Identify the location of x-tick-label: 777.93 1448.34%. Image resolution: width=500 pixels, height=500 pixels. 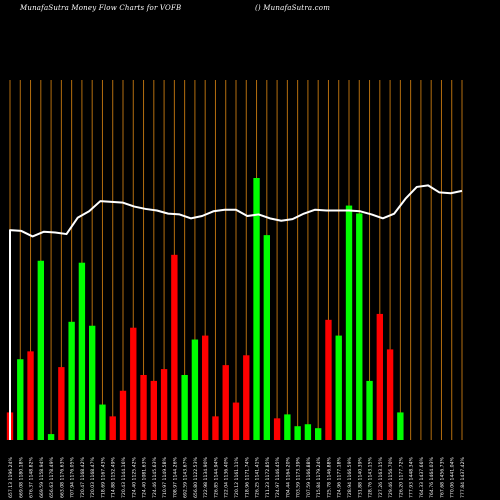
(412, 477).